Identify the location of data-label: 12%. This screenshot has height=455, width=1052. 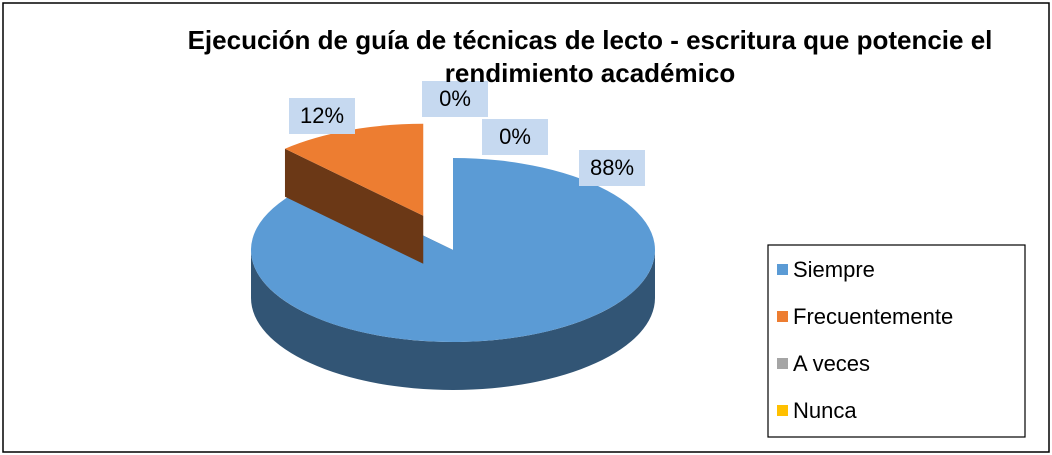
(322, 115).